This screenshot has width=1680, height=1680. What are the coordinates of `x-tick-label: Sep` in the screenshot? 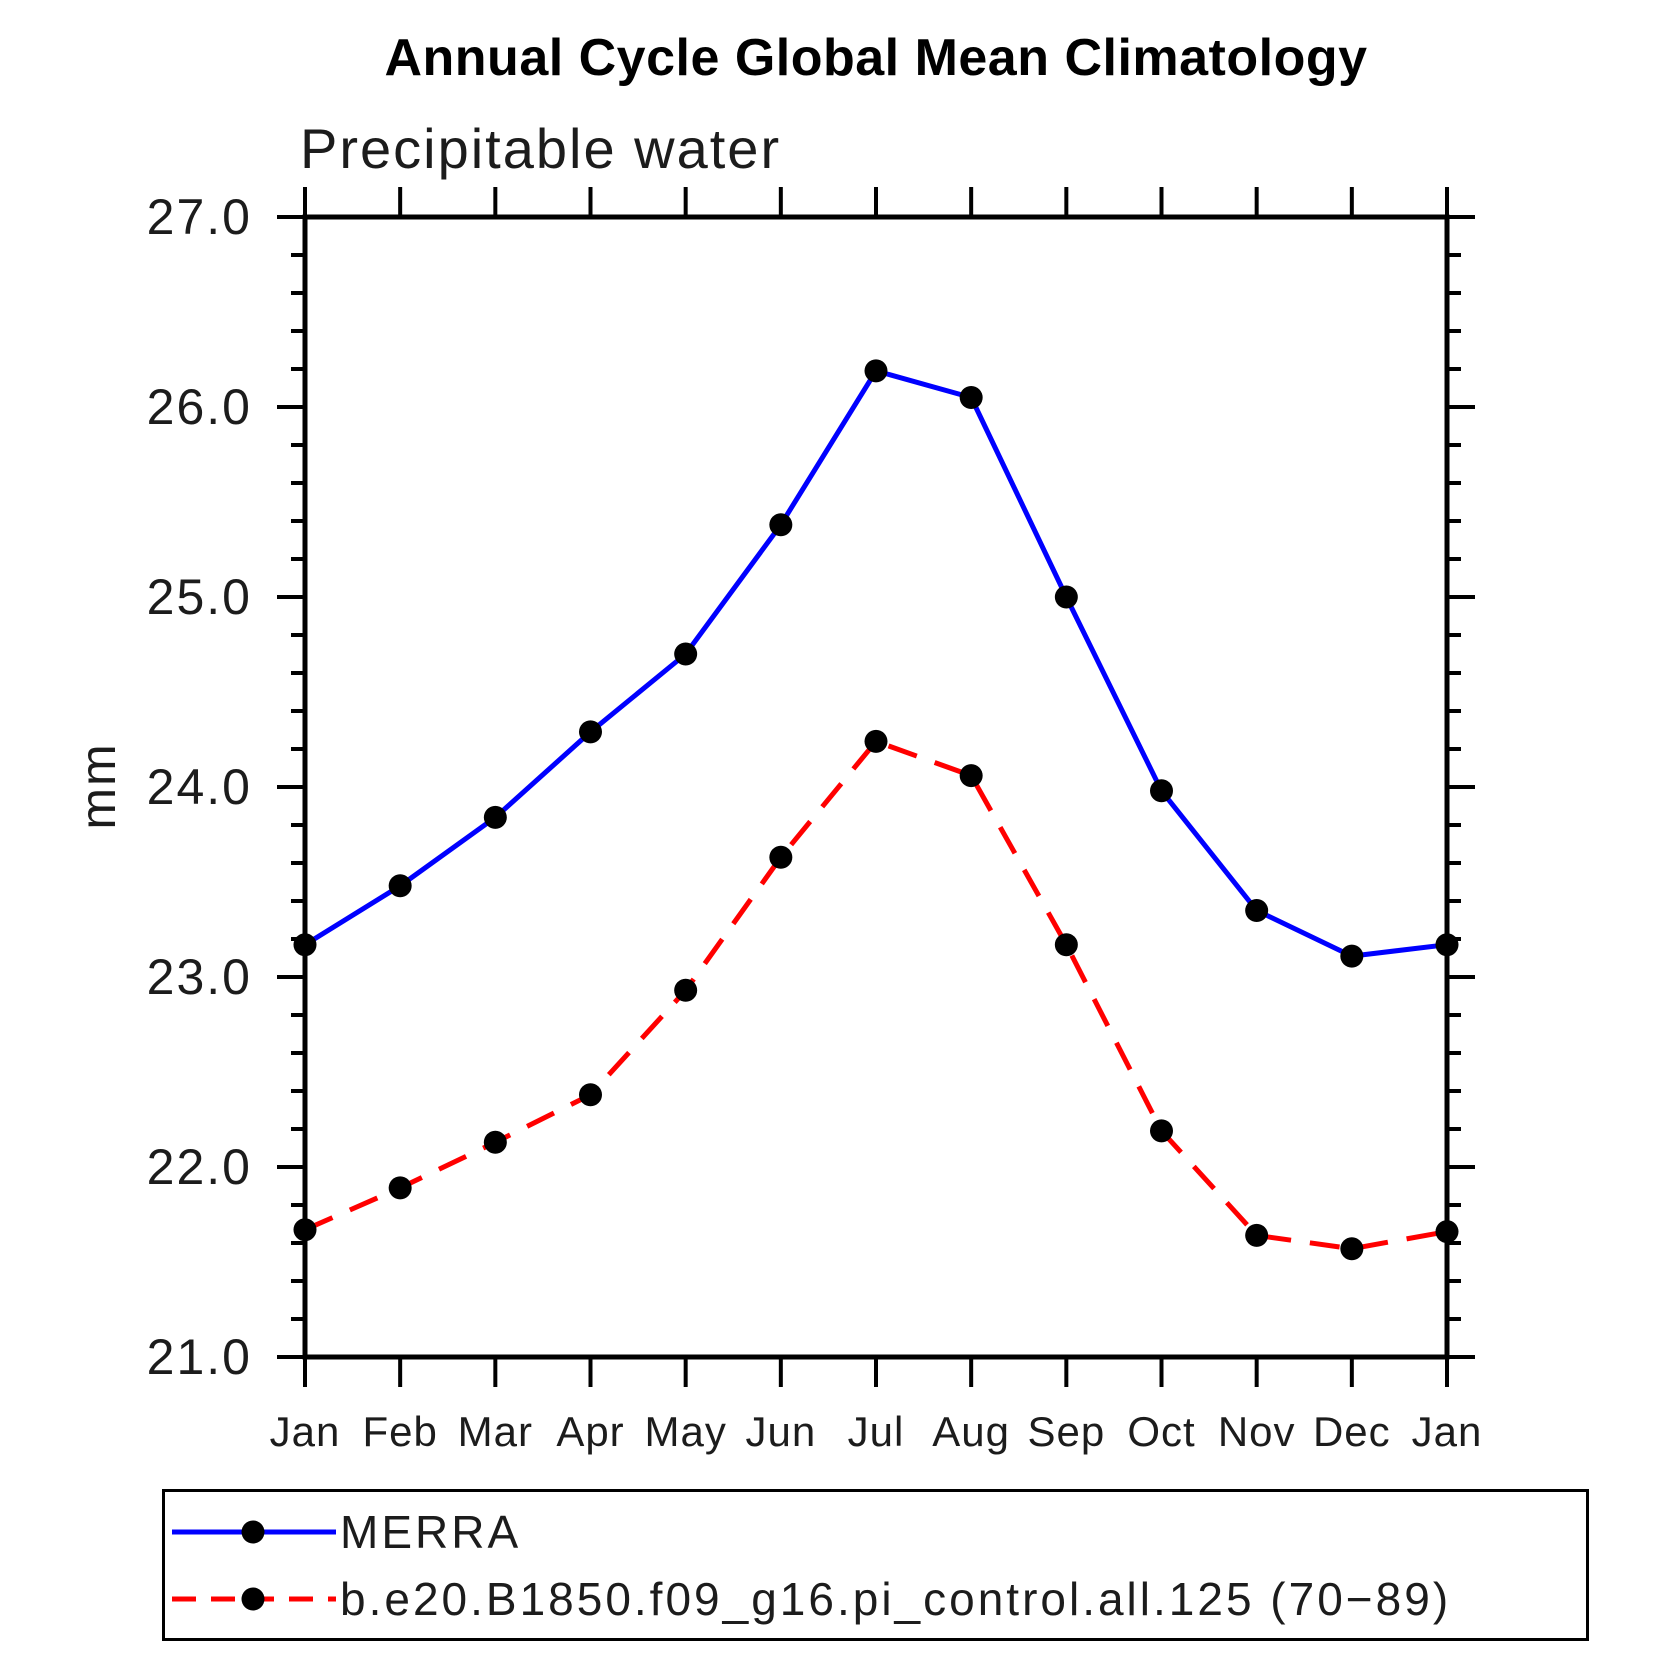 It's located at (1066, 1431).